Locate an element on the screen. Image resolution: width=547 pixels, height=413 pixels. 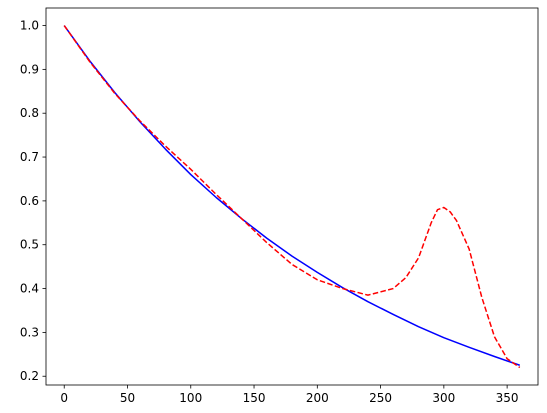
x-tick-label: 200 is located at coordinates (317, 398).